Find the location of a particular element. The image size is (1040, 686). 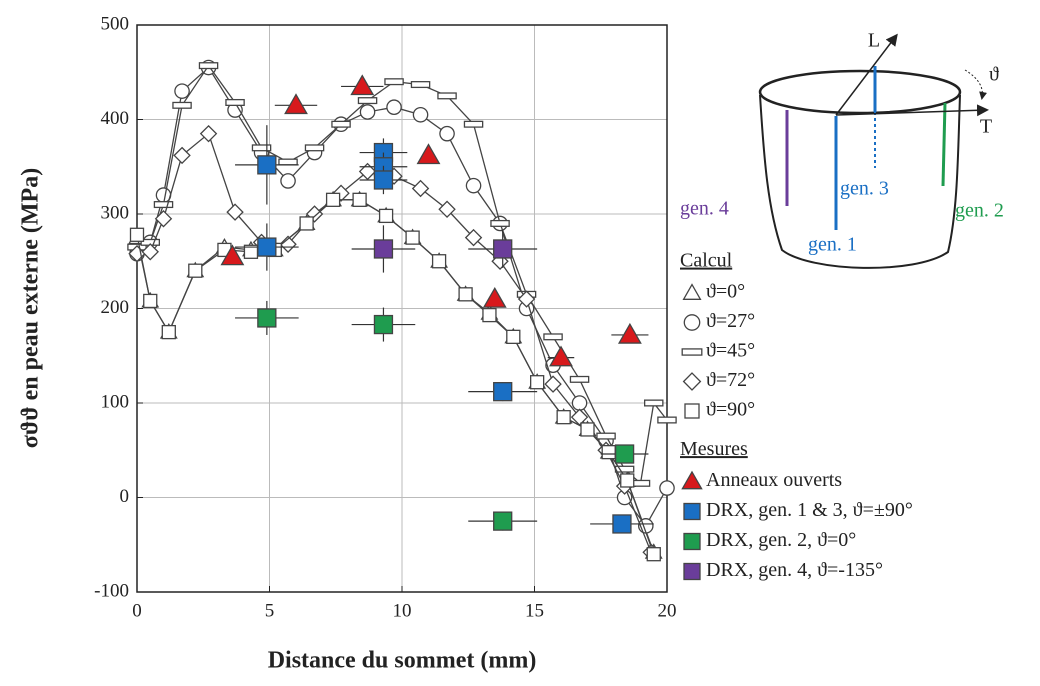

inset-label: L is located at coordinates (874, 41).